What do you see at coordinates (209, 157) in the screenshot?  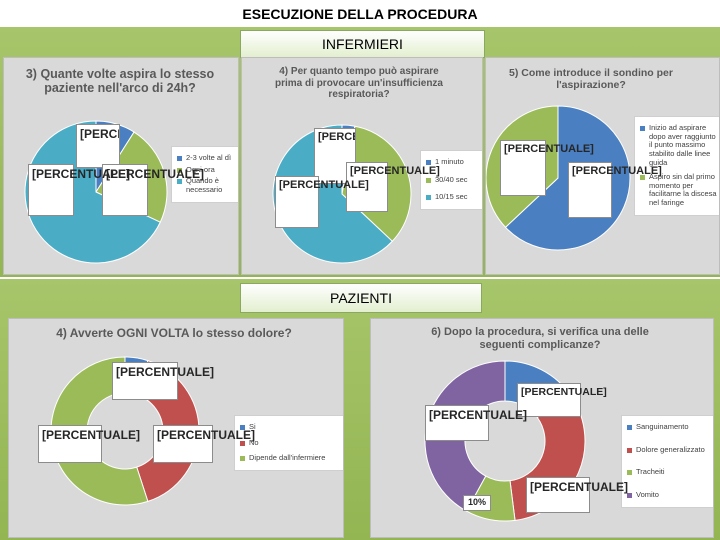 I see `legend-label: 2-3 volte al dì` at bounding box center [209, 157].